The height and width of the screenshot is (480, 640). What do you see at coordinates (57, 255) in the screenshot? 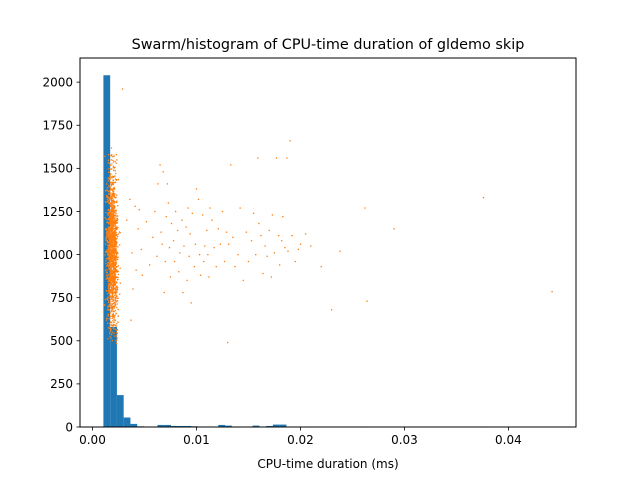
I see `y-tick-label: 1000` at bounding box center [57, 255].